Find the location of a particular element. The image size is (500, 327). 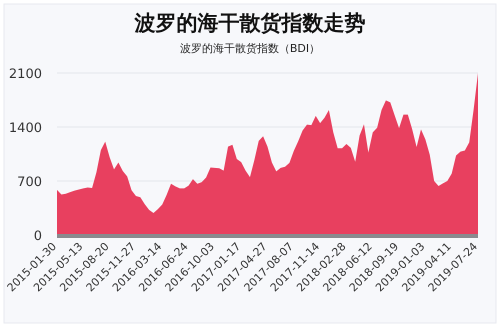

chart-subtitle: 波罗的海干散货指数（BDI） is located at coordinates (250, 48).